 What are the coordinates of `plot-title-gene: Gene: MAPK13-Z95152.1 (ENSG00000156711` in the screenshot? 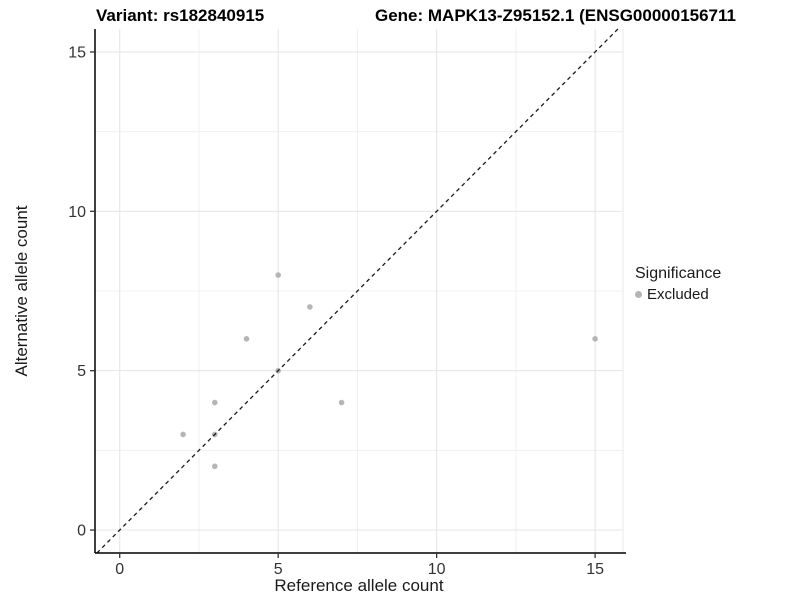 It's located at (555, 15).